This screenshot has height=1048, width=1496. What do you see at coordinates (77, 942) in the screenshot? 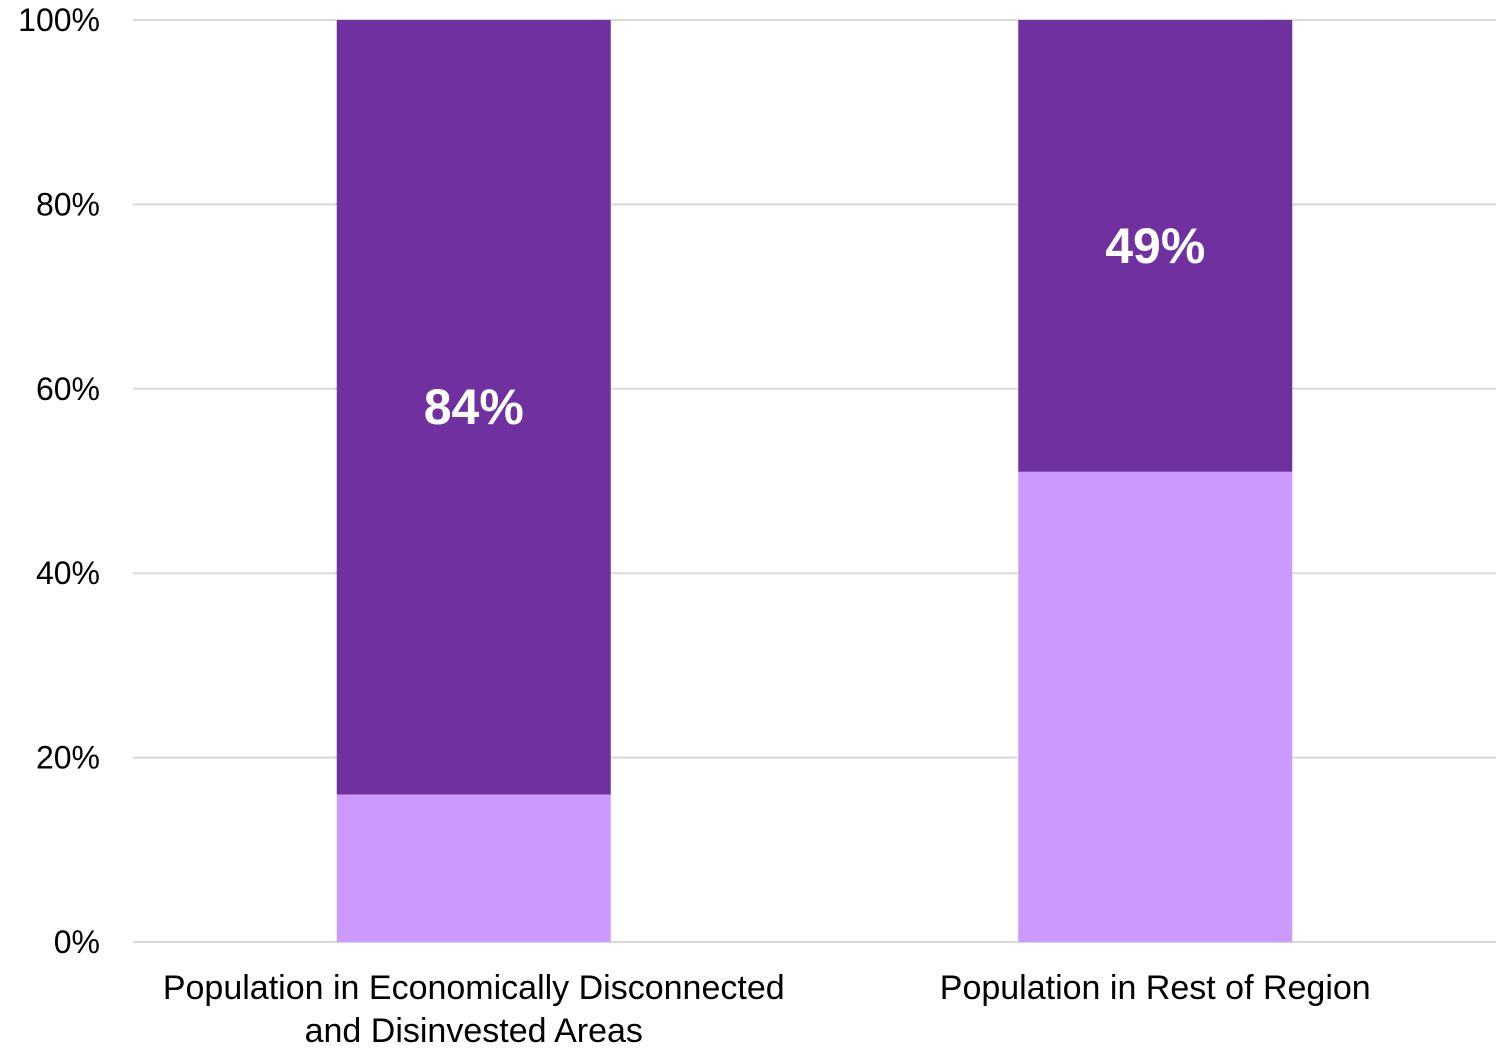
I see `y-tick-label: 0%` at bounding box center [77, 942].